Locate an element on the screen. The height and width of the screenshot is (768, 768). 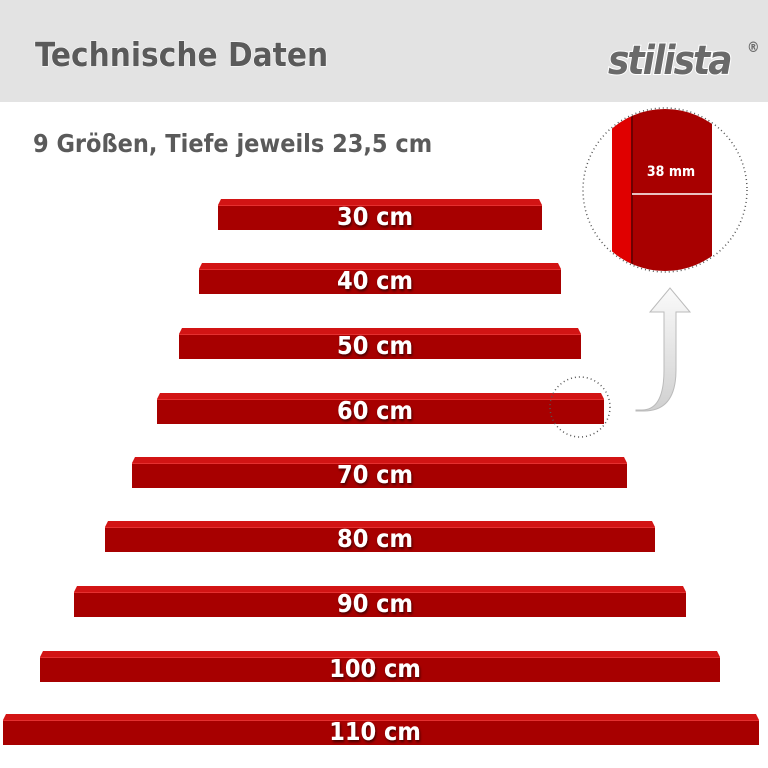
focus-circle is located at coordinates (580, 407).